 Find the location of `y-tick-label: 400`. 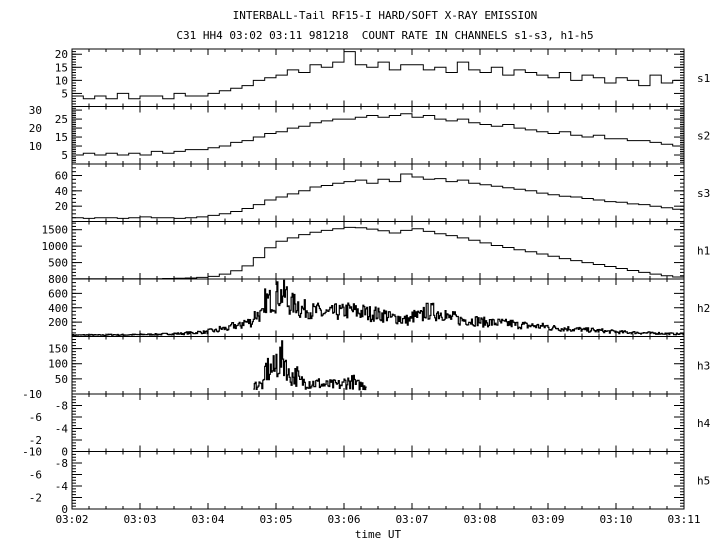

y-tick-label: 400 is located at coordinates (58, 308).